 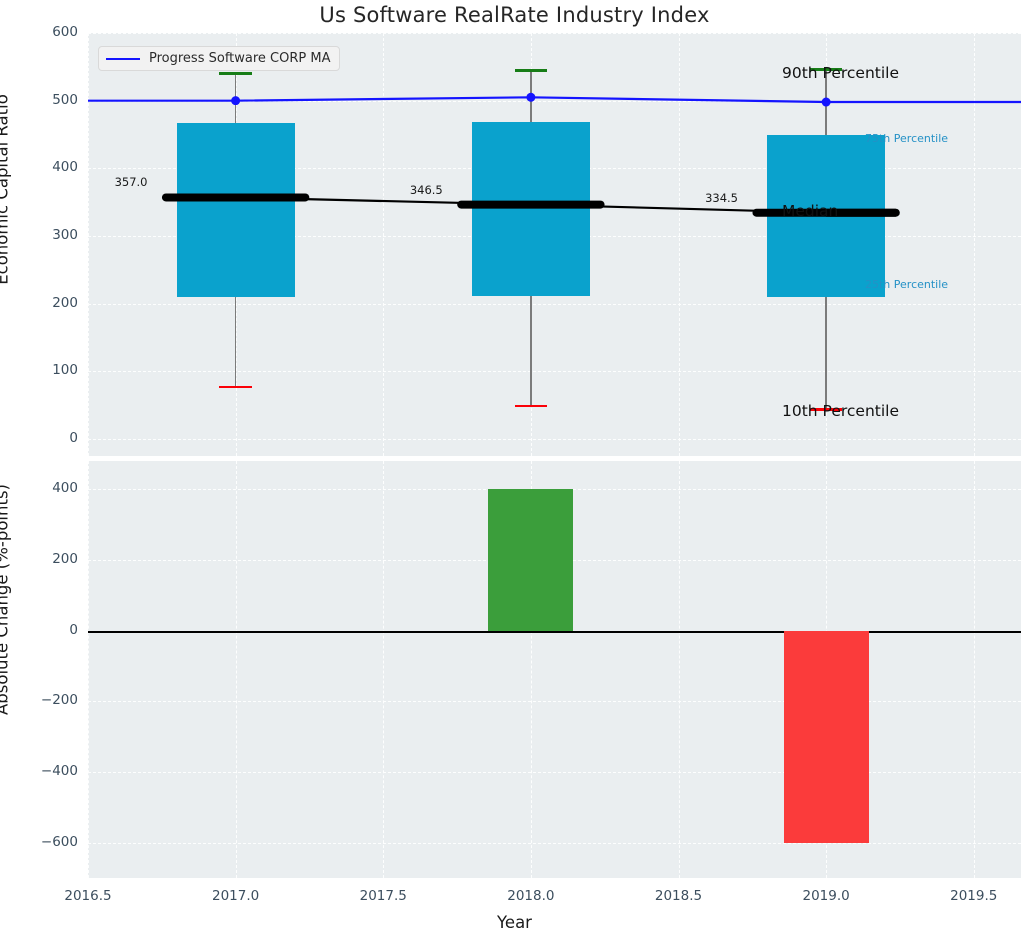 What do you see at coordinates (722, 197) in the screenshot?
I see `median-value-label: 334.5` at bounding box center [722, 197].